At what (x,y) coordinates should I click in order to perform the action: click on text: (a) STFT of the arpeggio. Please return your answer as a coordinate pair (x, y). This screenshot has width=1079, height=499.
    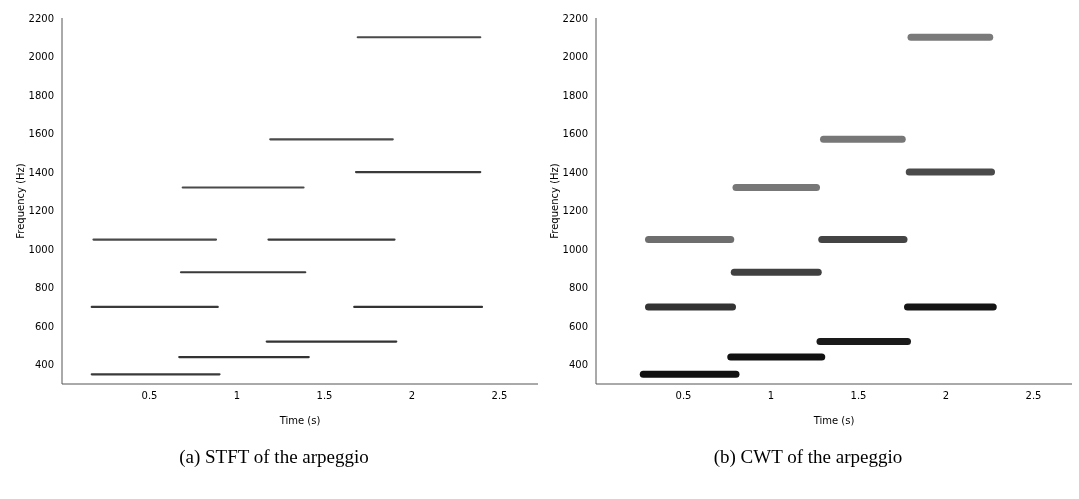
    Looking at the image, I should click on (274, 457).